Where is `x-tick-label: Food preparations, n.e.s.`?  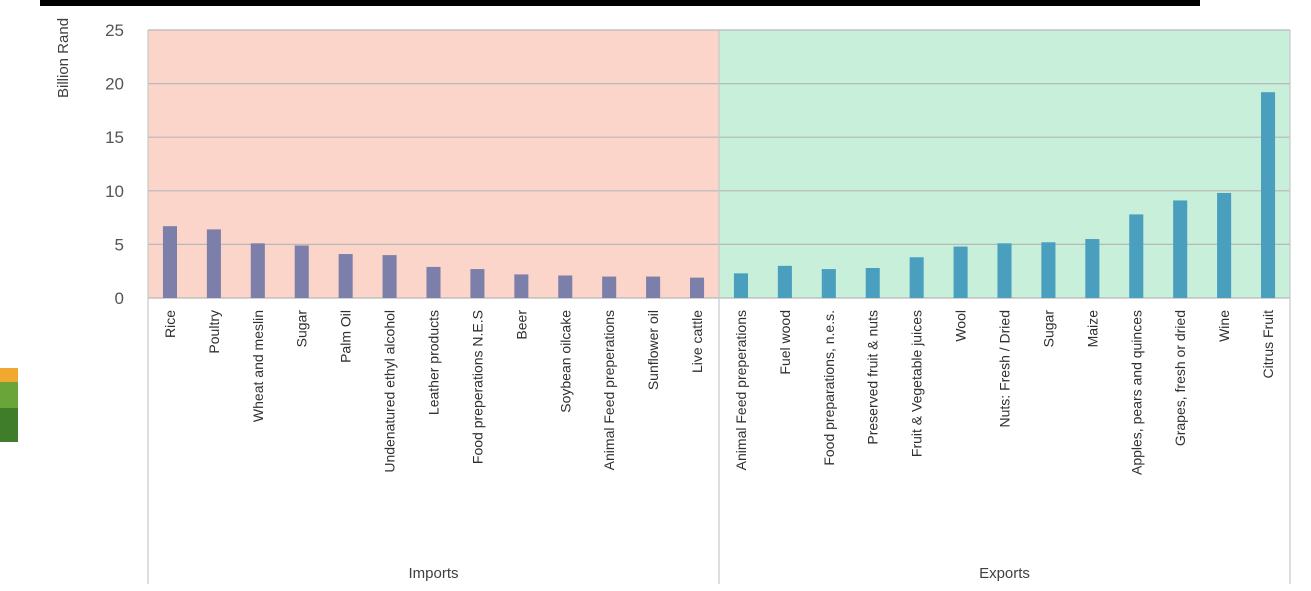
x-tick-label: Food preparations, n.e.s. is located at coordinates (829, 388).